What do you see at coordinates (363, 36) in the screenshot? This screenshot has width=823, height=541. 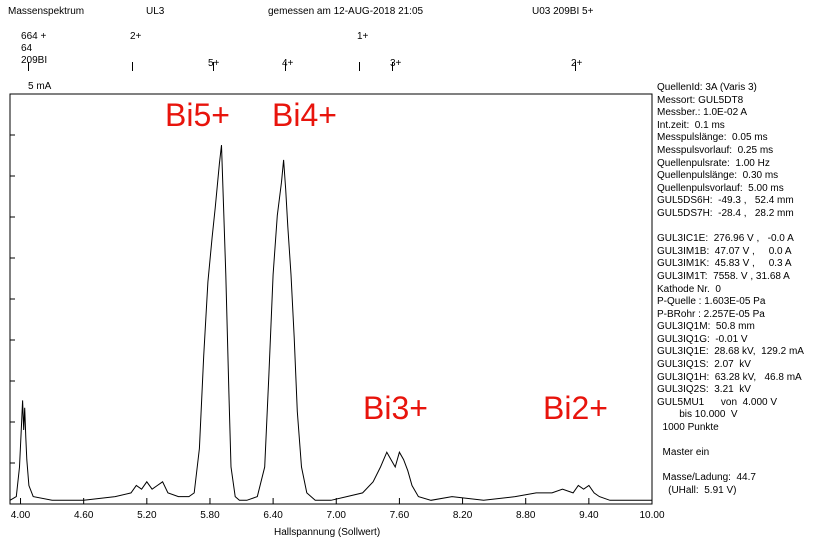 I see `marker-1plus-top: 1+` at bounding box center [363, 36].